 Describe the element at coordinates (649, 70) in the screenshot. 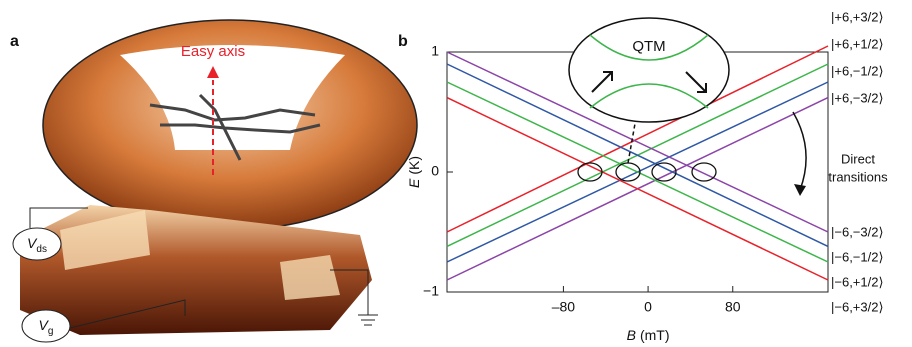

I see `qtm-inset` at that location.